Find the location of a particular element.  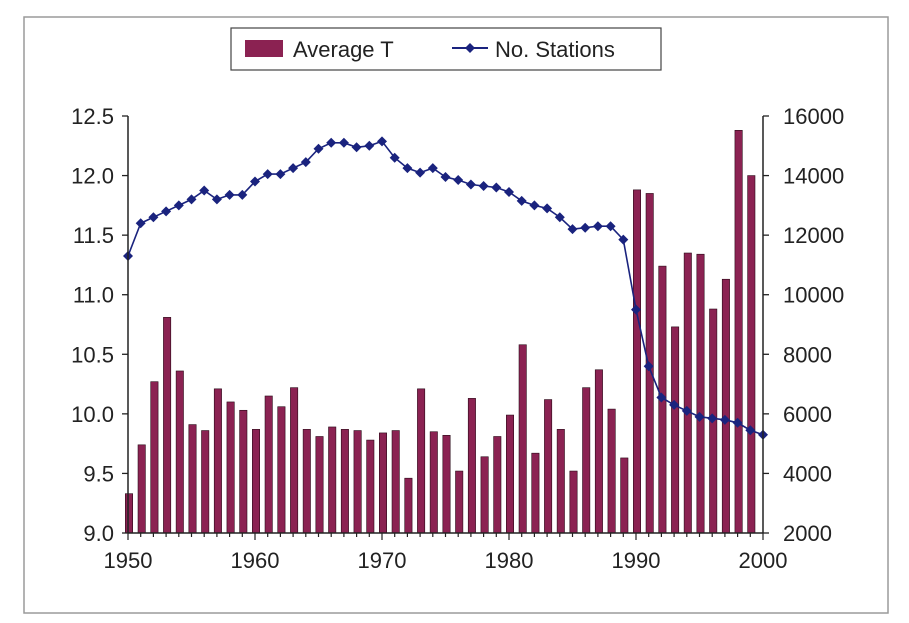

point-no-stations-1993 is located at coordinates (674, 404).